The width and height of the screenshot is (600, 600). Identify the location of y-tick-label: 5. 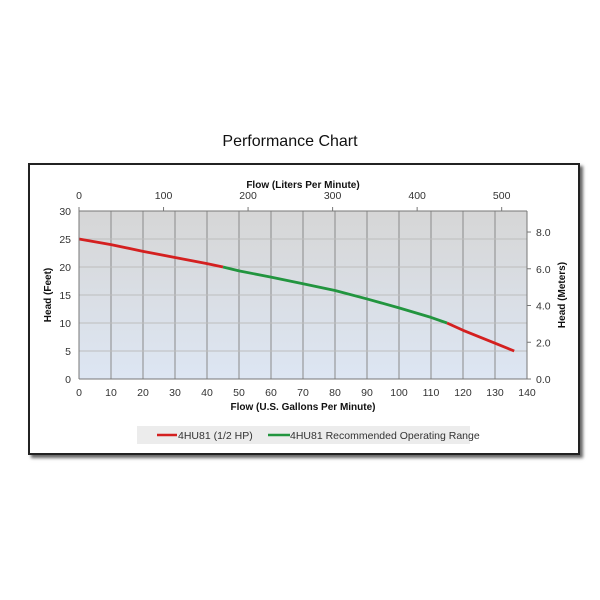
(68, 352).